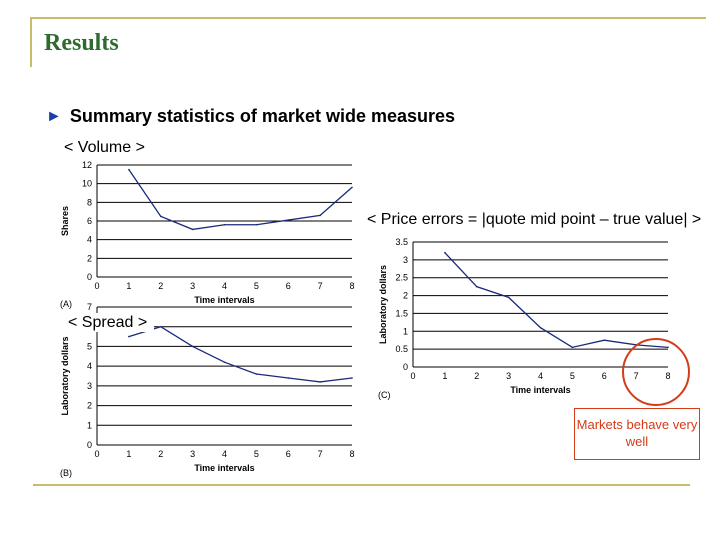 The width and height of the screenshot is (720, 540). I want to click on panel-label: (A), so click(66, 304).